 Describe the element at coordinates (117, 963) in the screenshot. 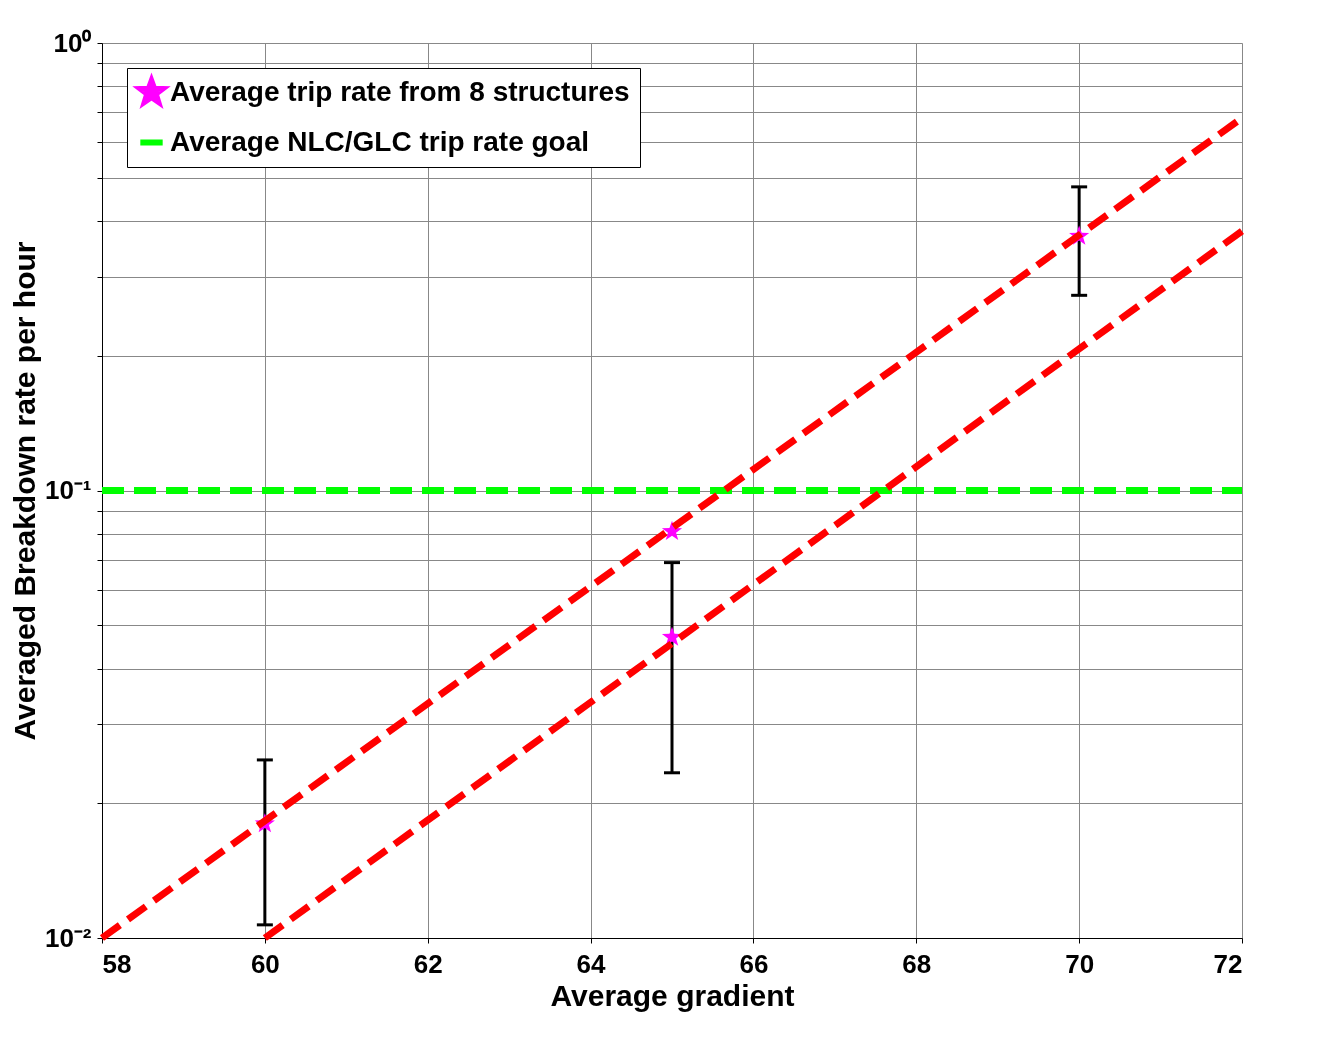

I see `x-tick-label: 58` at that location.